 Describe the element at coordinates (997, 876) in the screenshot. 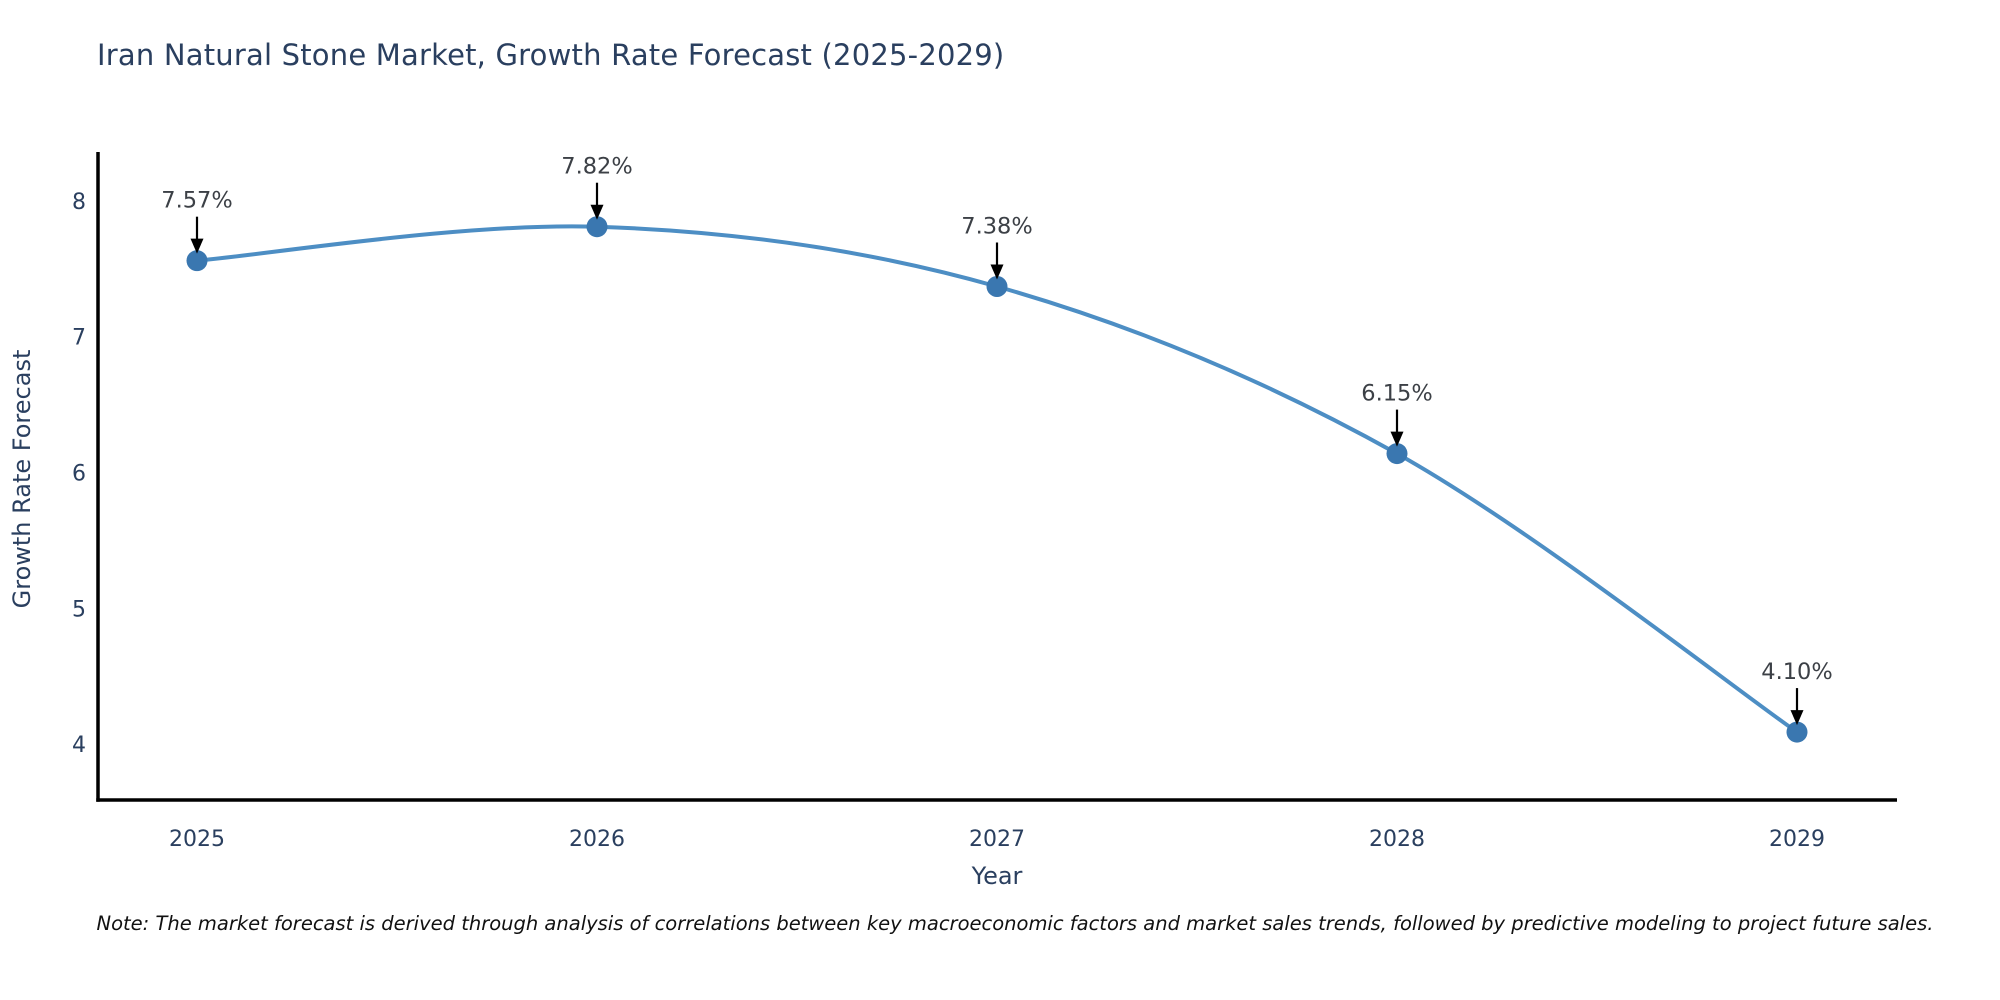

I see `x-axis-title: Year` at that location.